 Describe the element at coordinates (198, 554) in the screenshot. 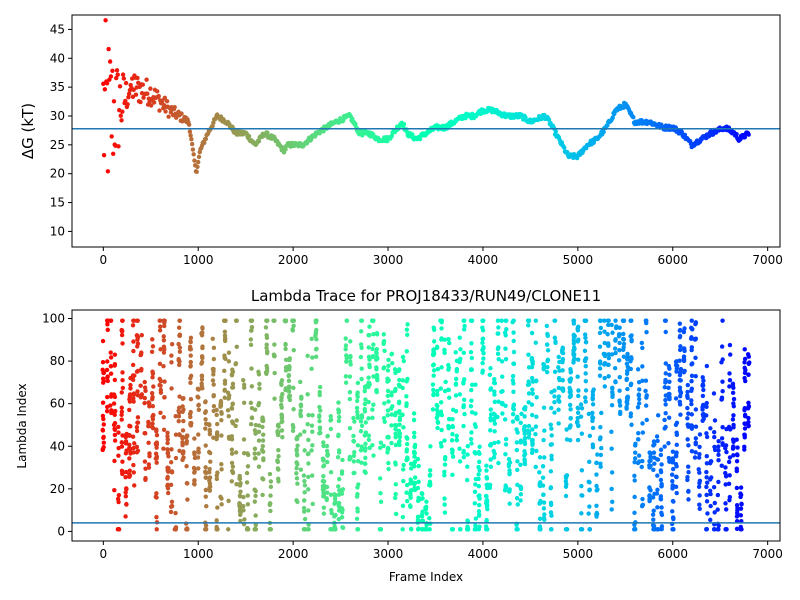

I see `lambda-x-tick-label: 1000` at that location.